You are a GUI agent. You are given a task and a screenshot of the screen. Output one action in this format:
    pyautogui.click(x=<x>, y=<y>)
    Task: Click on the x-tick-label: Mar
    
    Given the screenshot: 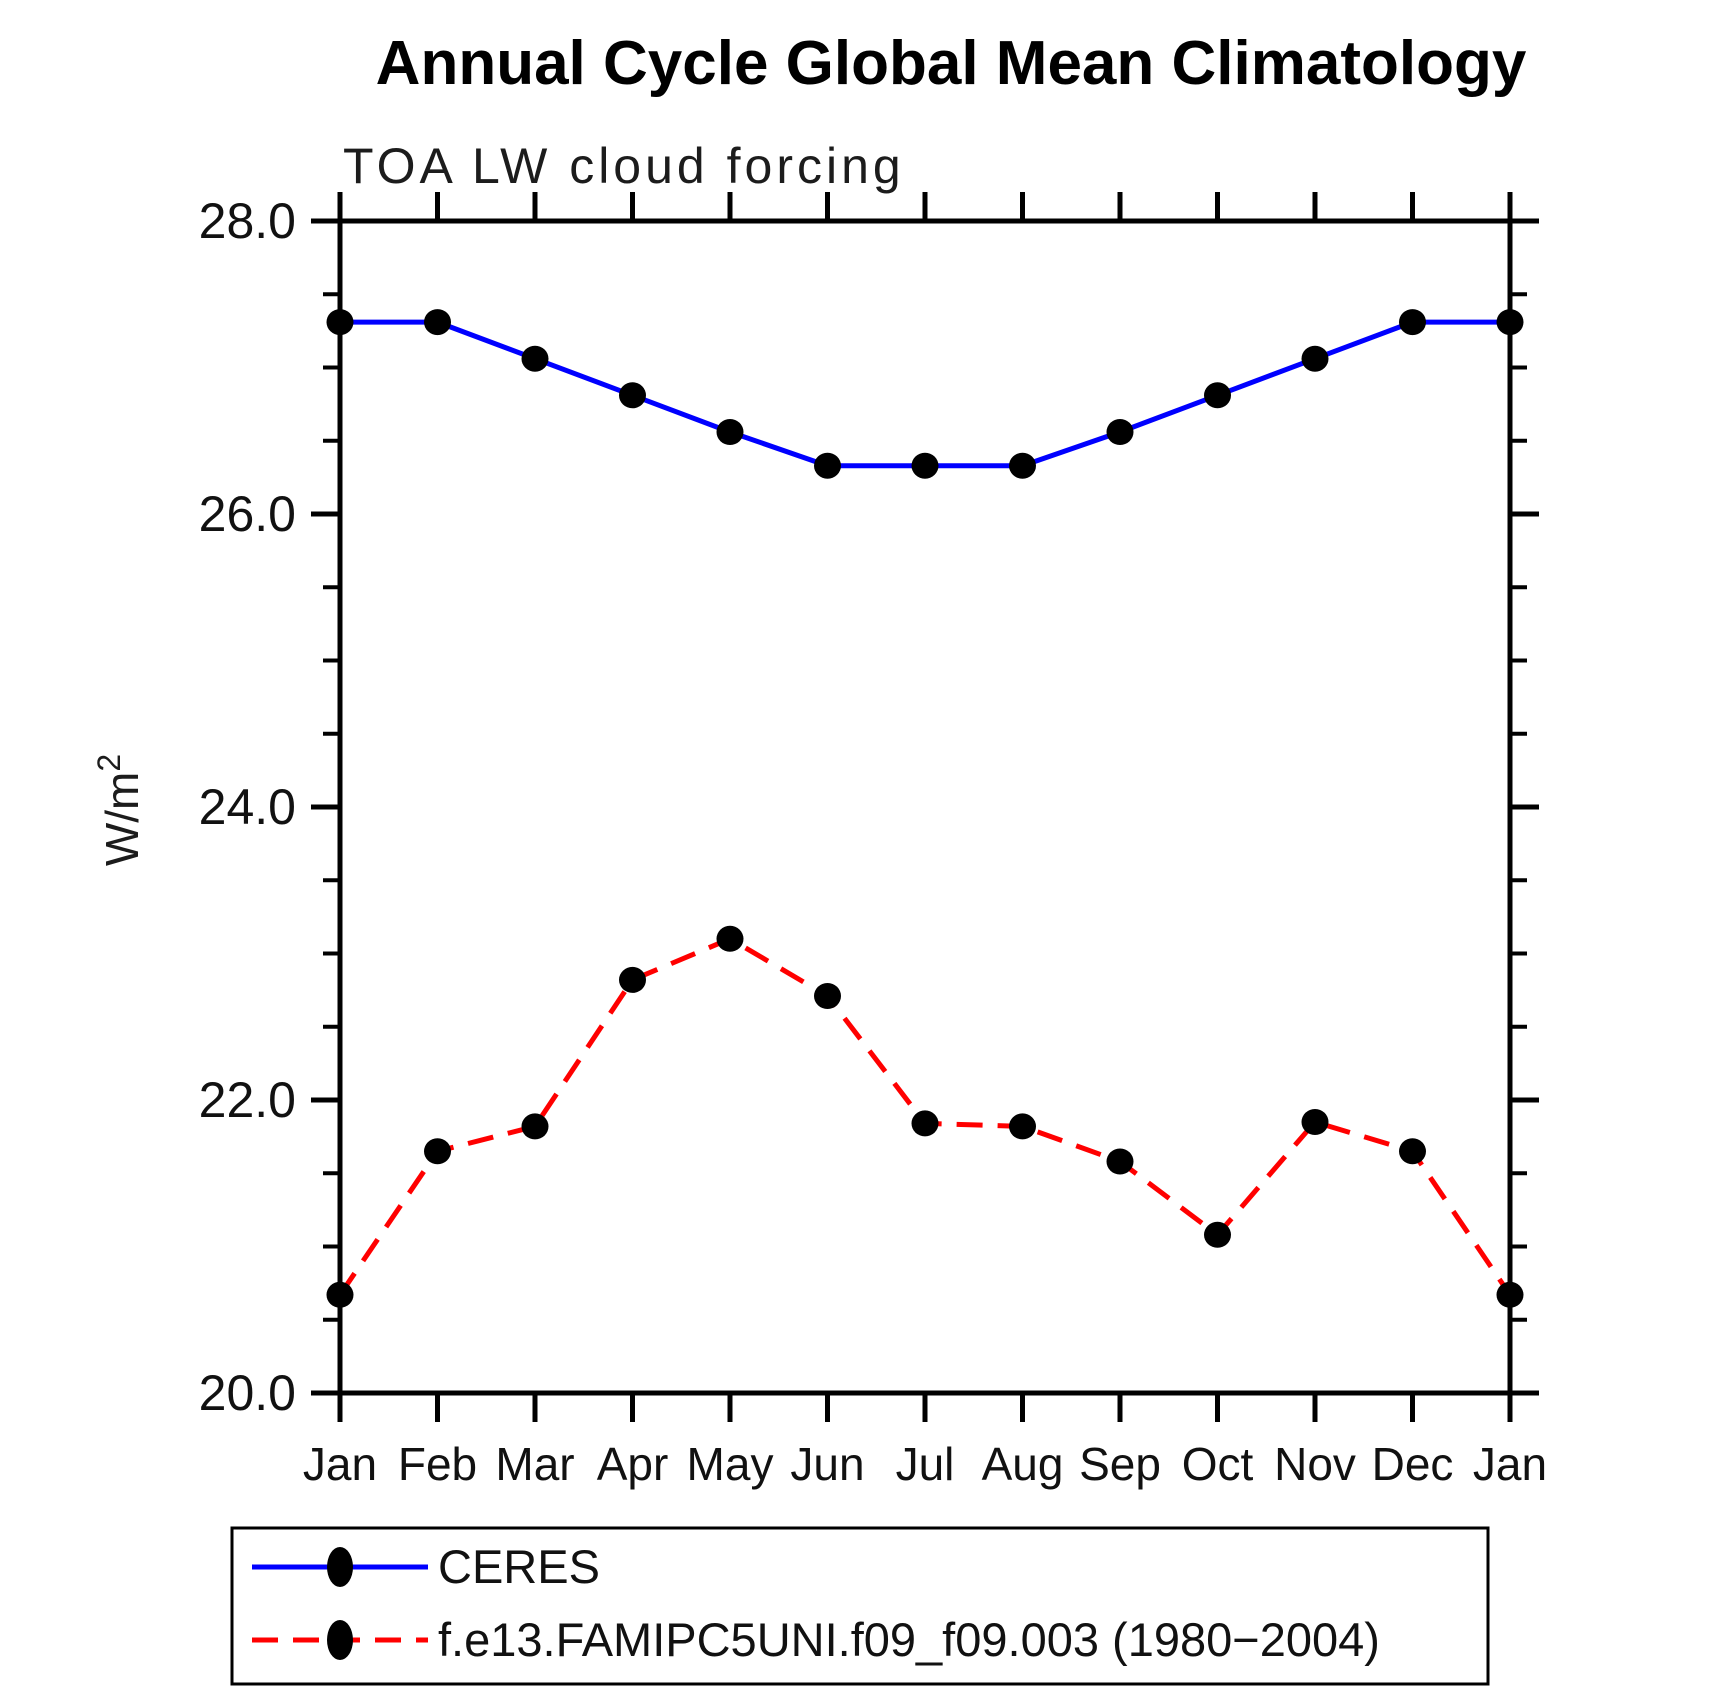 What is the action you would take?
    pyautogui.click(x=534, y=1464)
    